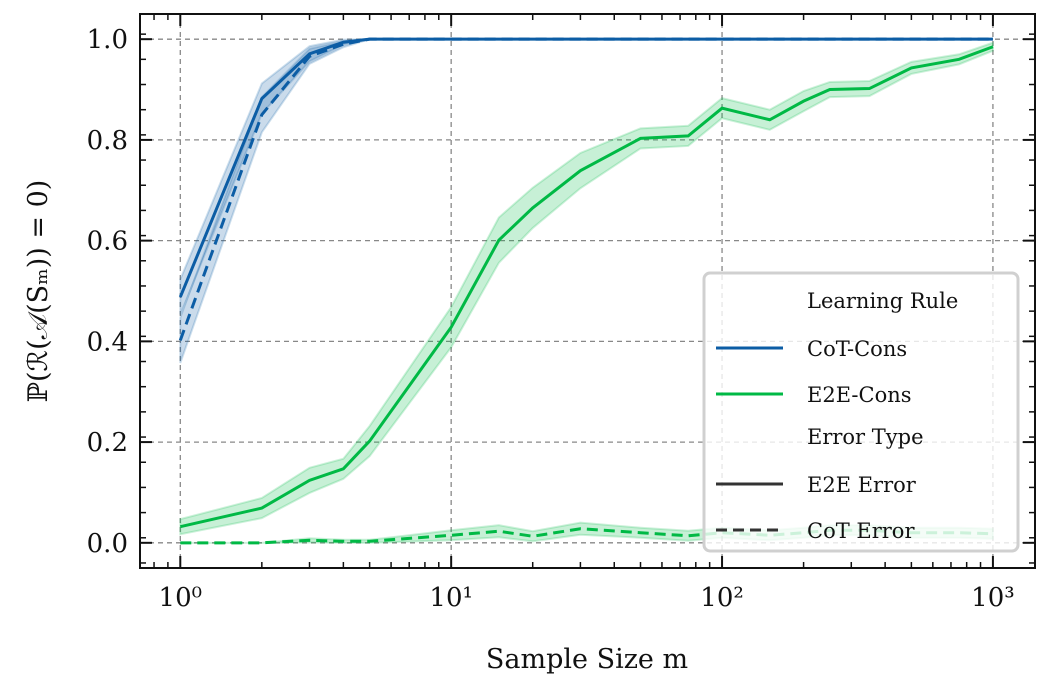 Image resolution: width=1047 pixels, height=698 pixels. I want to click on x-tick-label: 10², so click(722, 598).